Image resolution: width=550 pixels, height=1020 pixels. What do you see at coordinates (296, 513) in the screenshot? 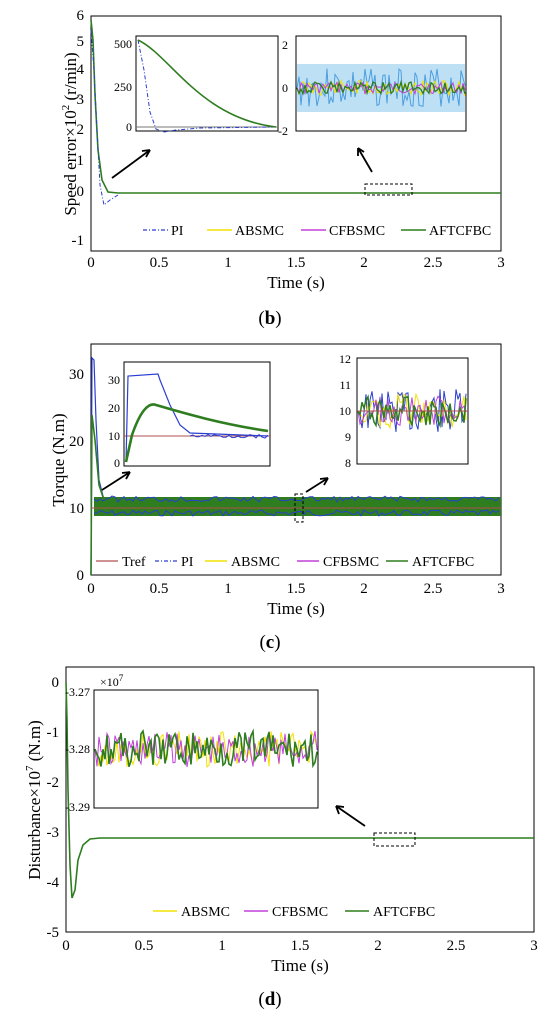
I see `panel-c-ripple-bottom` at bounding box center [296, 513].